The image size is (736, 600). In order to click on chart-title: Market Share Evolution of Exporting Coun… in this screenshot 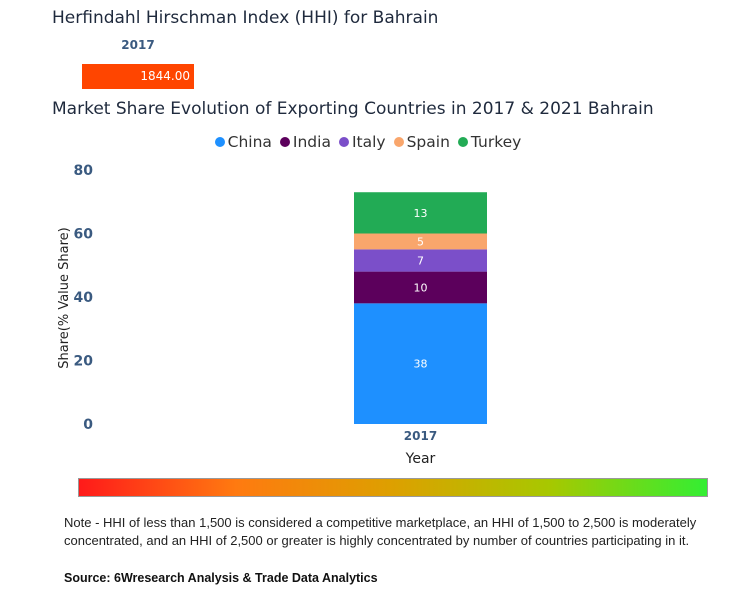, I will do `click(353, 109)`.